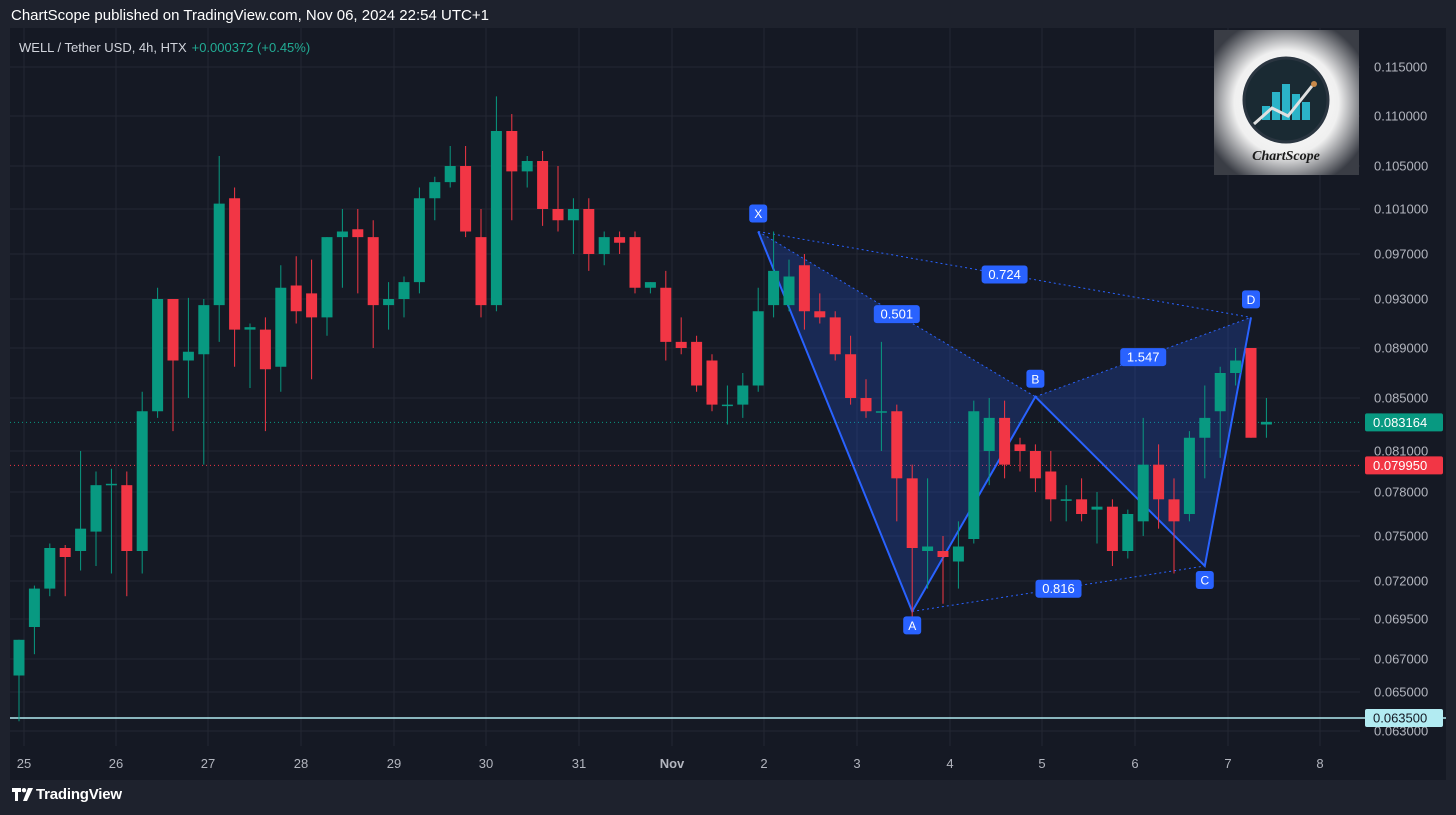 The image size is (1456, 815). I want to click on last-price-tag: 0.083164, so click(1404, 422).